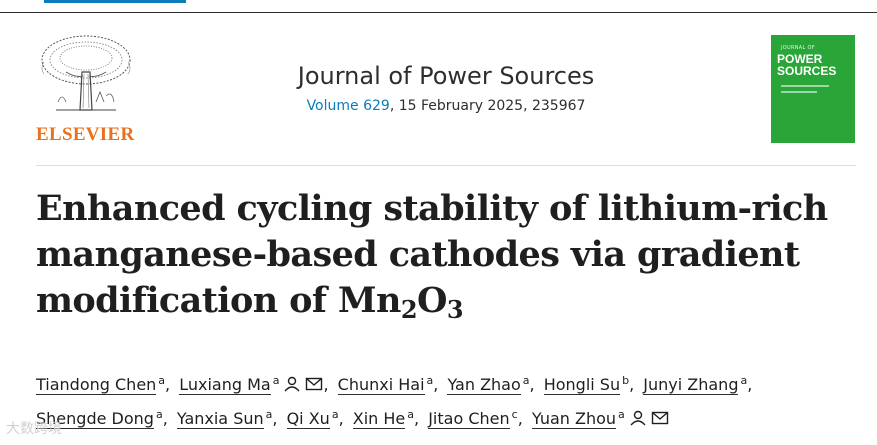 The image size is (877, 445). Describe the element at coordinates (582, 385) in the screenshot. I see `author-name-link: Hongli Su` at that location.